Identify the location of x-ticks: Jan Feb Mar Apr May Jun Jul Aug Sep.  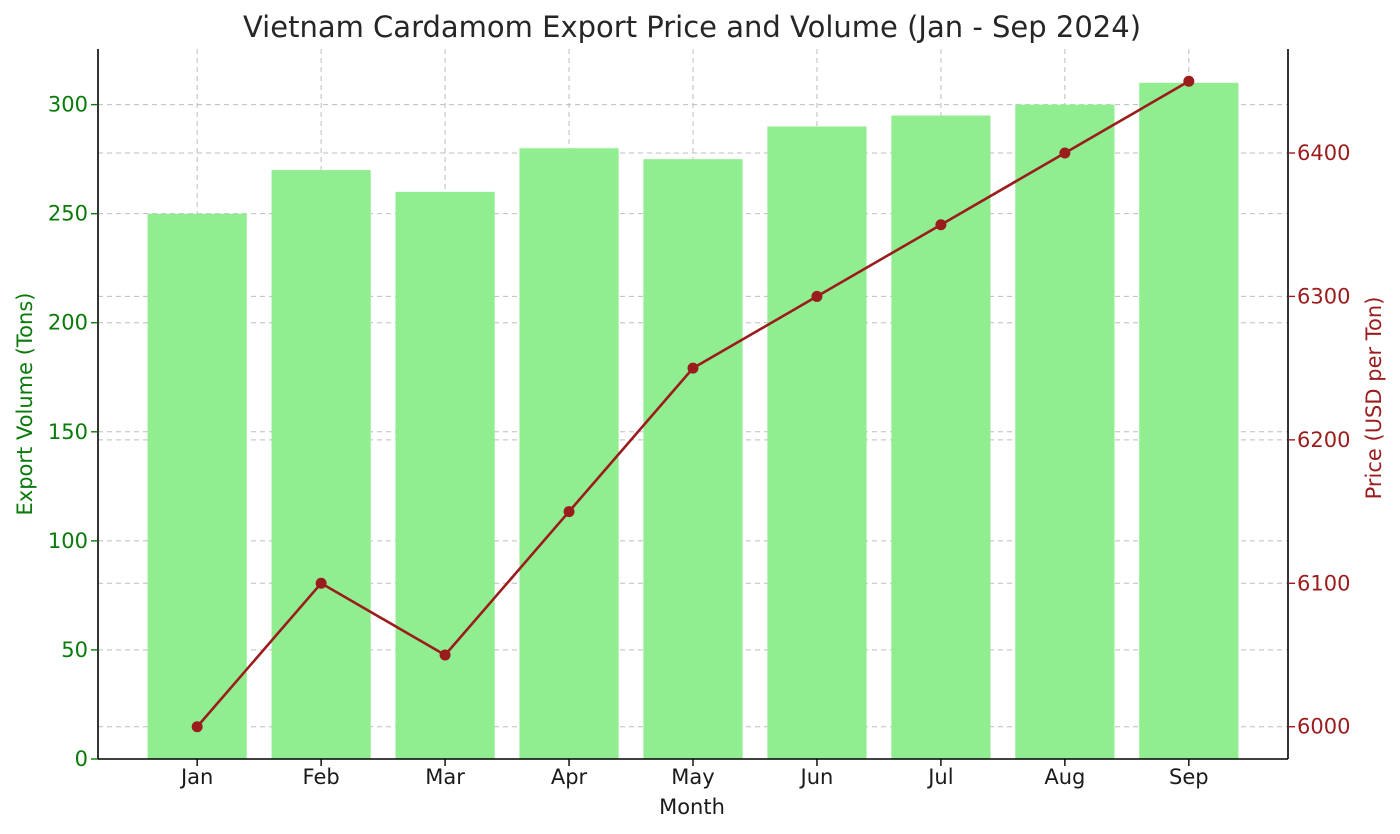
(694, 774).